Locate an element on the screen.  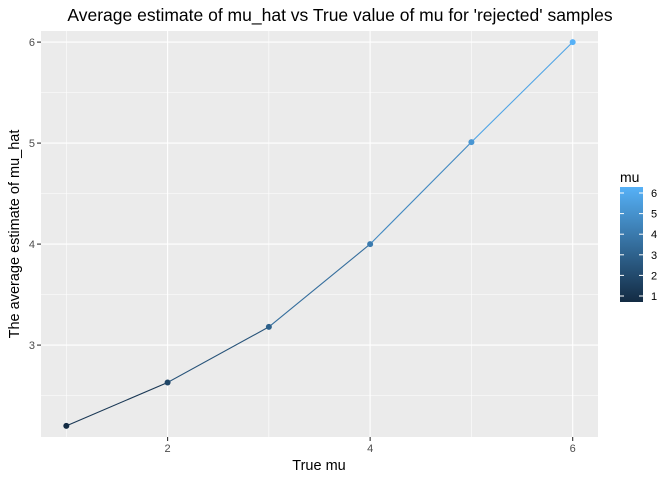
y-tick-label: 4 is located at coordinates (32, 245).